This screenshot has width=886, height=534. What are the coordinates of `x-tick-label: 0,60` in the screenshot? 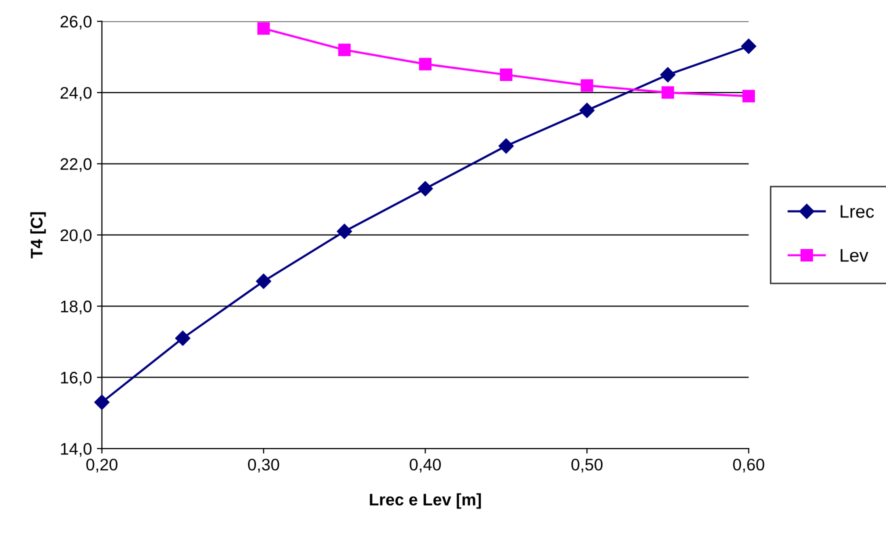 It's located at (748, 465).